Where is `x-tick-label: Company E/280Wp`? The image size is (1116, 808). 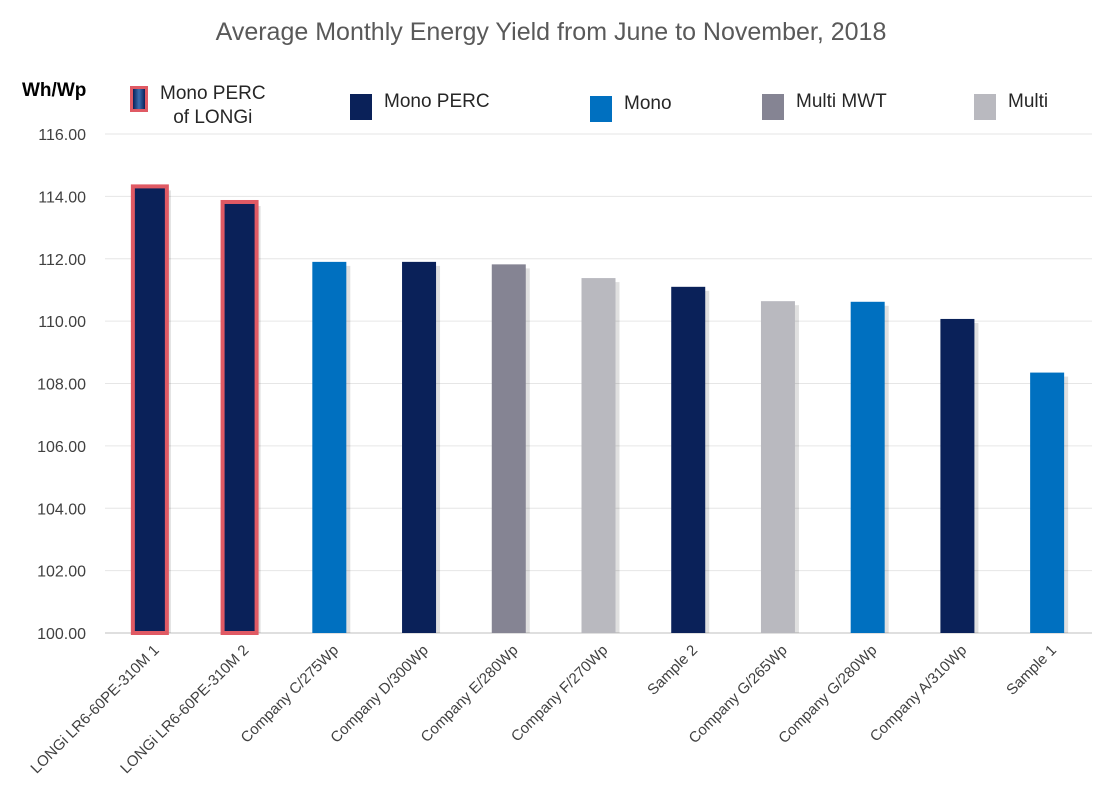 x-tick-label: Company E/280Wp is located at coordinates (470, 694).